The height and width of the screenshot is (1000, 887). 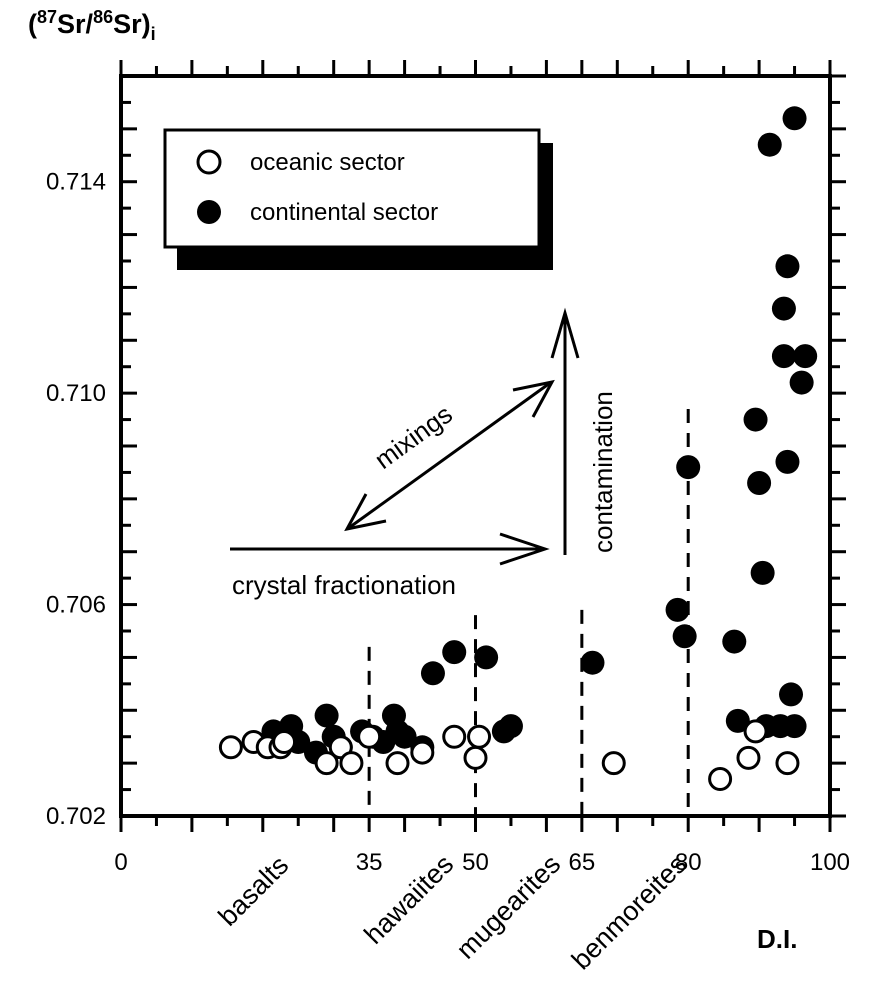 I want to click on y-label-mid: Sr/, so click(x=75, y=24).